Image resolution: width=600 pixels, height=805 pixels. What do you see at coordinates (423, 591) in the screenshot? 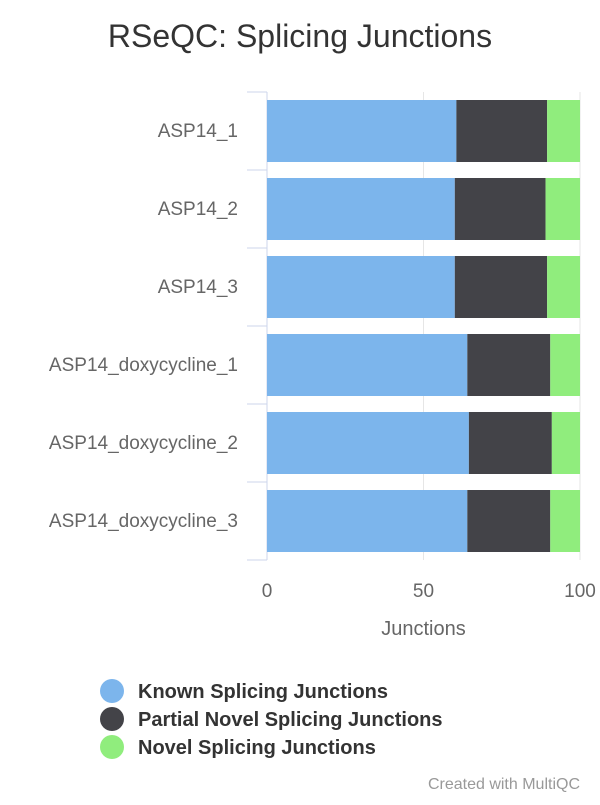
I see `x-tick-label: 50` at bounding box center [423, 591].